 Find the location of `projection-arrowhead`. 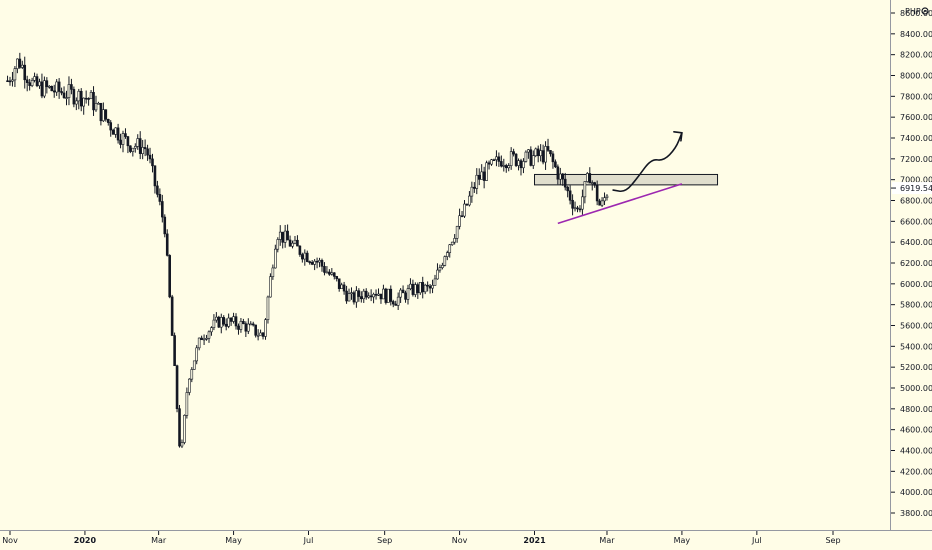

projection-arrowhead is located at coordinates (678, 136).